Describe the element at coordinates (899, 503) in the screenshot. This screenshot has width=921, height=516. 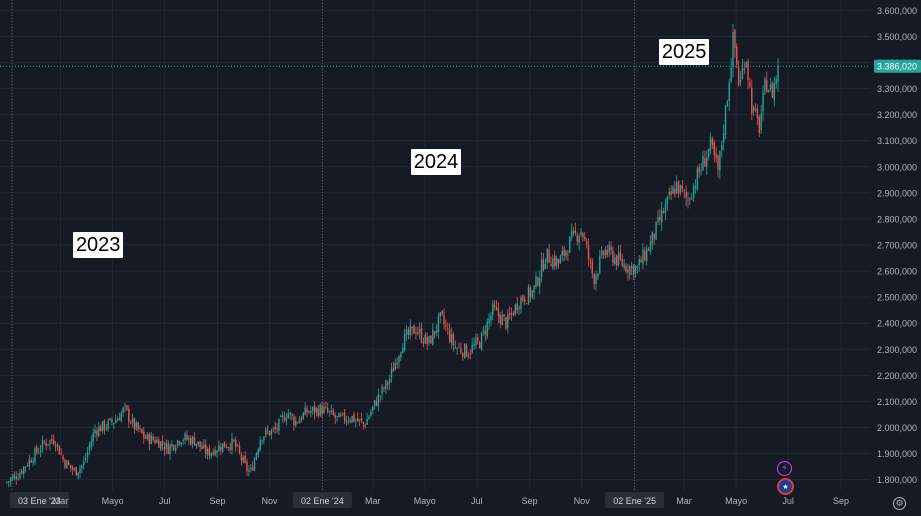
I see `gear-icon: ⚙` at that location.